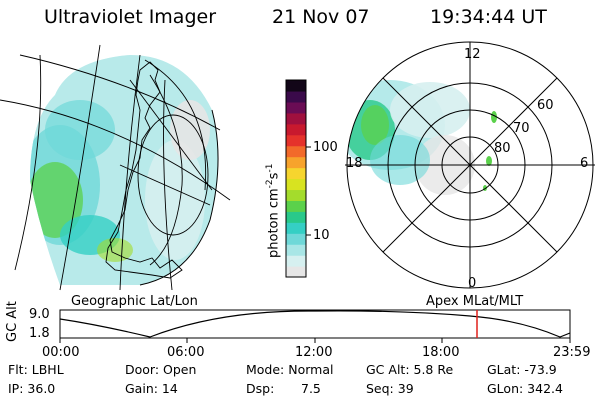 The width and height of the screenshot is (600, 400). Describe the element at coordinates (502, 148) in the screenshot. I see `lat-80-label: 80` at that location.